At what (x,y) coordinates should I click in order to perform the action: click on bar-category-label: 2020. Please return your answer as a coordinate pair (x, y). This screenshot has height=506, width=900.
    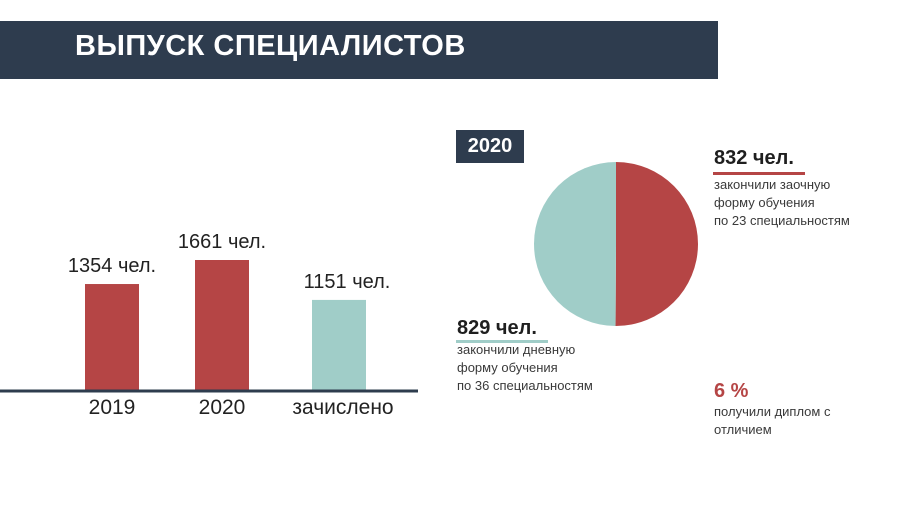
    Looking at the image, I should click on (222, 407).